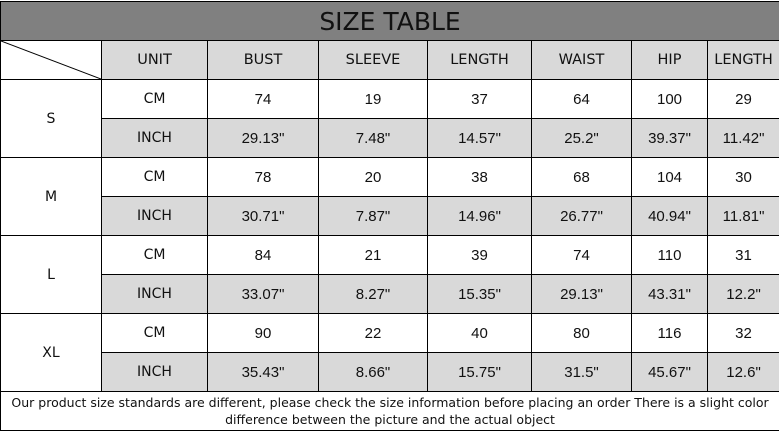 The image size is (779, 431). I want to click on size-label: M, so click(51, 196).